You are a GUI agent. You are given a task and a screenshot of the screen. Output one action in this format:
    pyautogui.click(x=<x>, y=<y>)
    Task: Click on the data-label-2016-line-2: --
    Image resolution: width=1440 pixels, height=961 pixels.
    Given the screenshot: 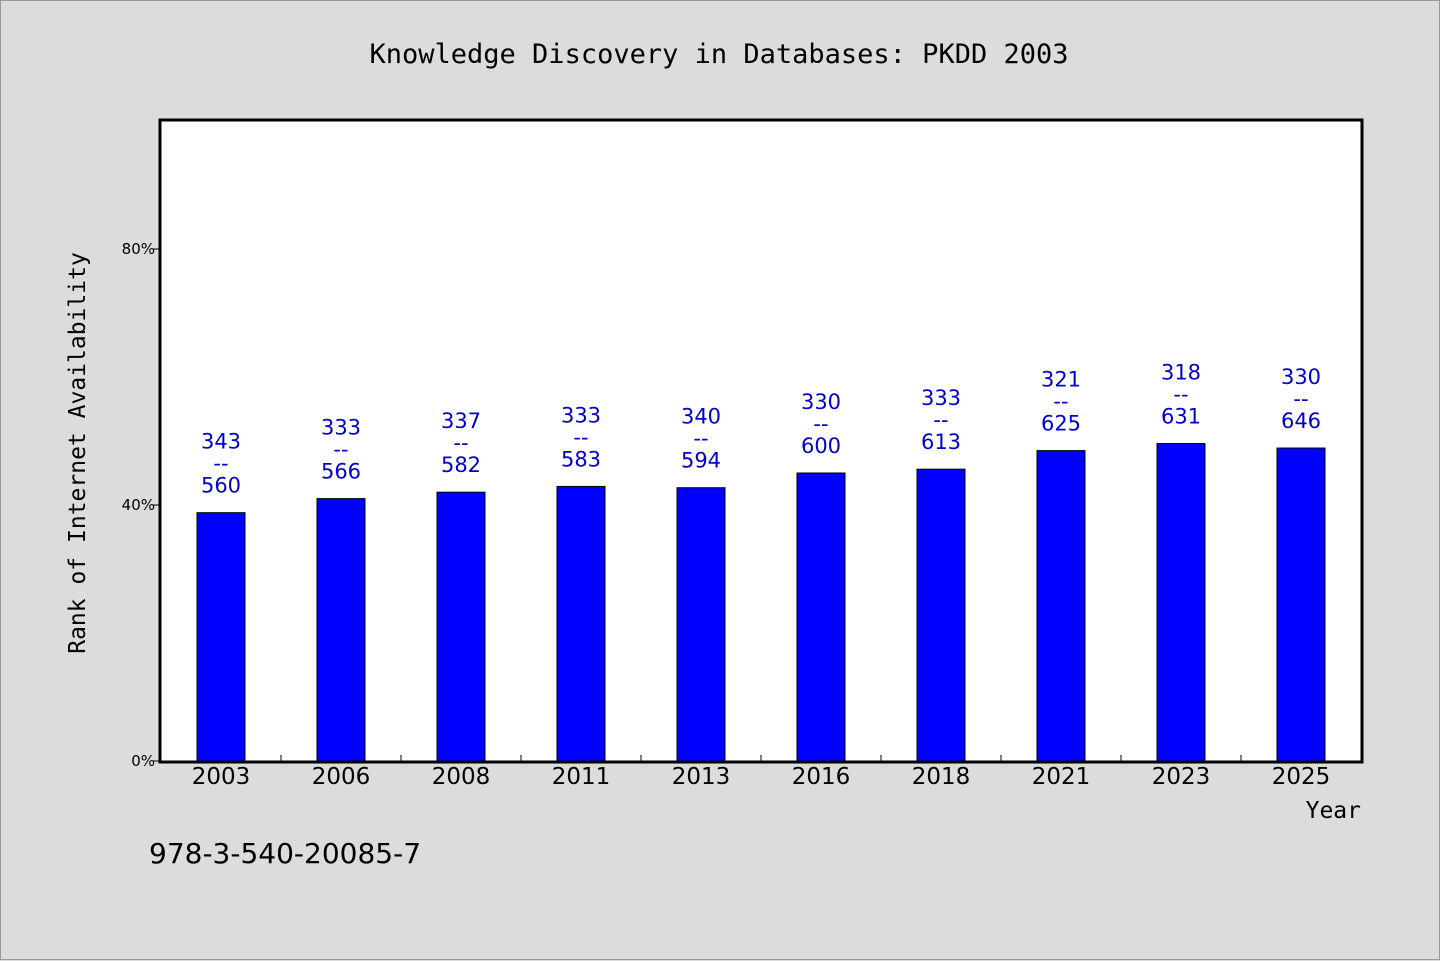 What is the action you would take?
    pyautogui.click(x=820, y=424)
    